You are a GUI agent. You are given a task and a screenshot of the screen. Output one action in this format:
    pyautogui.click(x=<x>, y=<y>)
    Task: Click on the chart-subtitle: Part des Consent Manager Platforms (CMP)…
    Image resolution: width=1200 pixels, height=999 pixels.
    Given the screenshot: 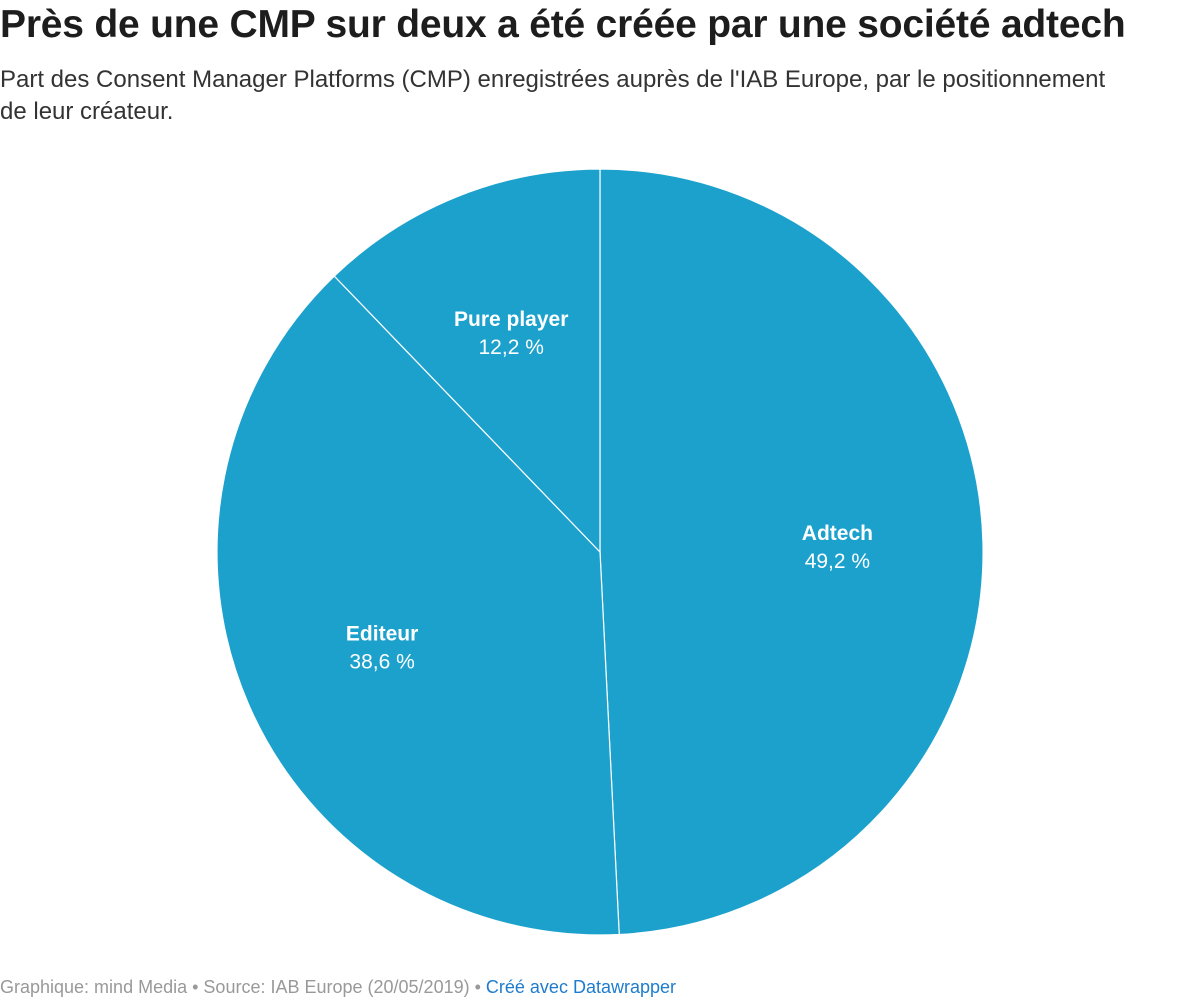 What is the action you would take?
    pyautogui.click(x=553, y=95)
    